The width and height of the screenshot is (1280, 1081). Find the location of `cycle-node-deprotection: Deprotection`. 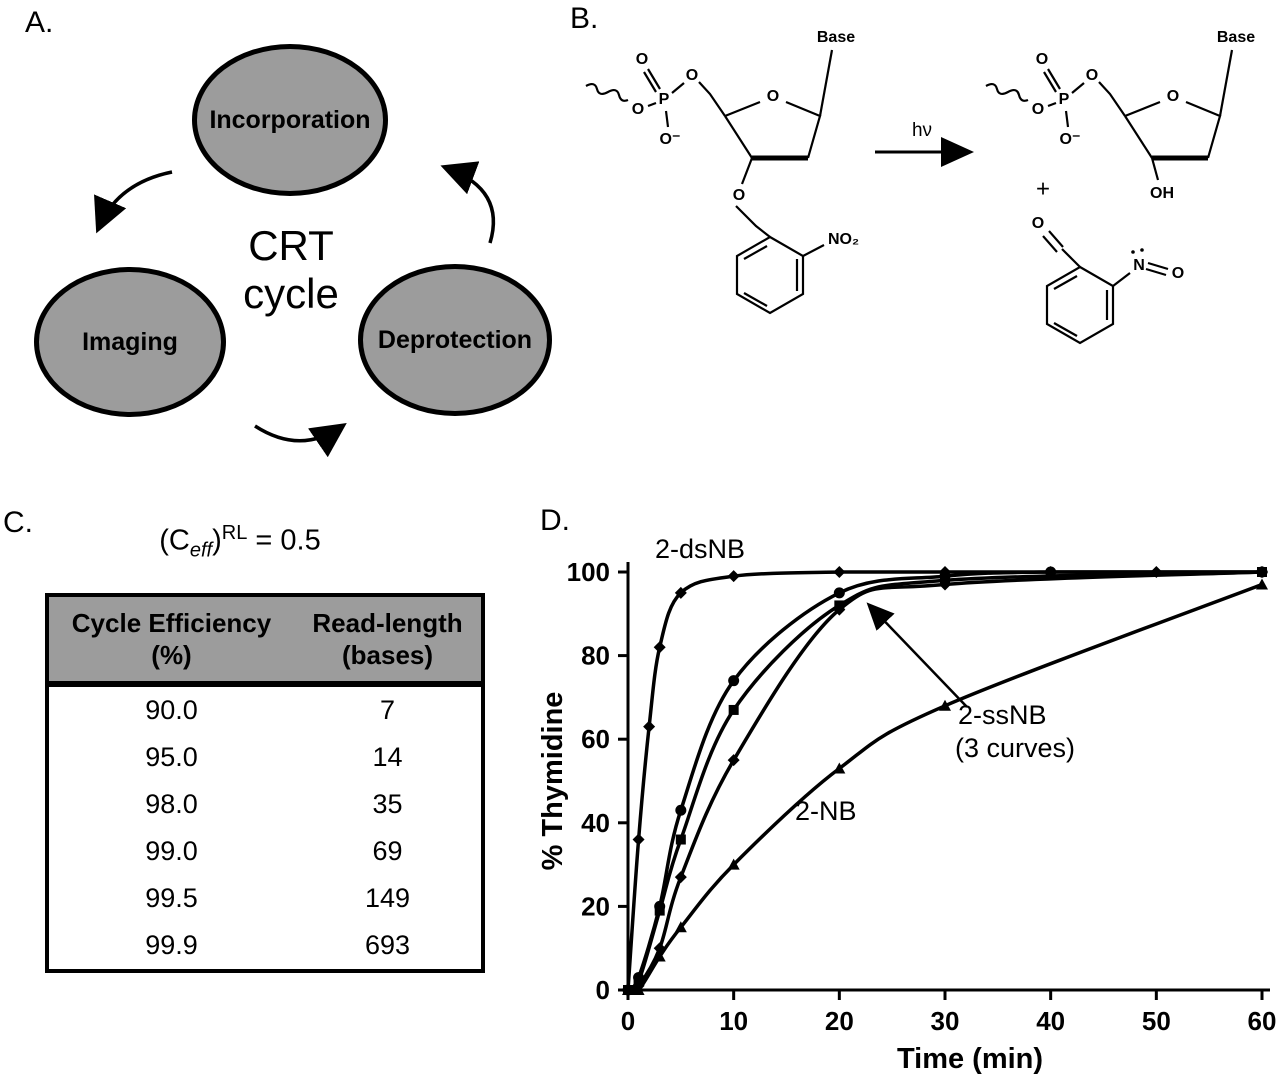

cycle-node-deprotection: Deprotection is located at coordinates (455, 340).